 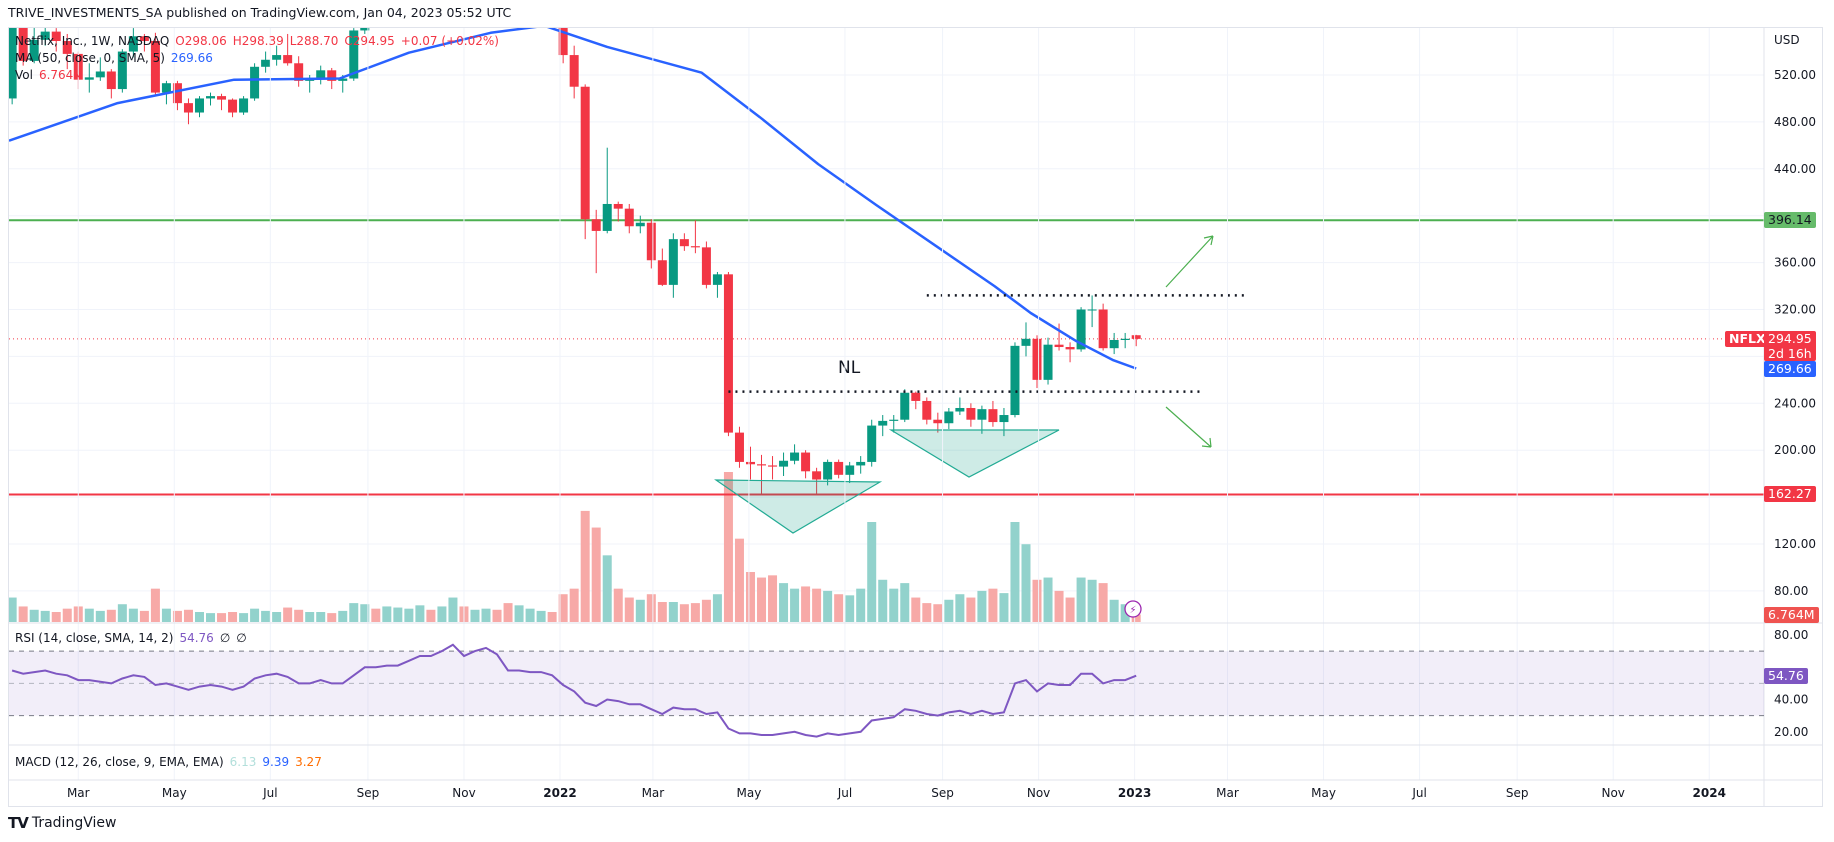 What do you see at coordinates (1133, 609) in the screenshot?
I see `lightning-icon` at bounding box center [1133, 609].